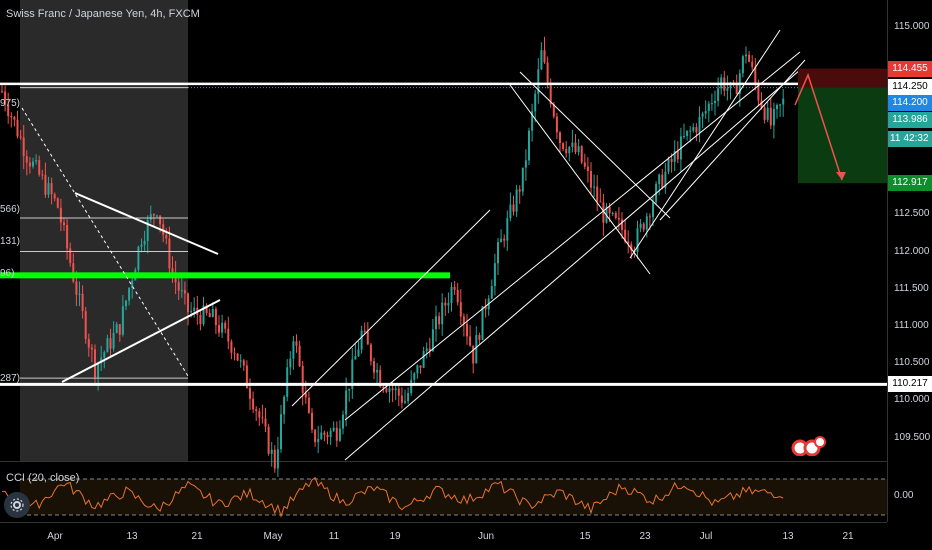 The height and width of the screenshot is (550, 932). Describe the element at coordinates (910, 87) in the screenshot. I see `resistance-price-label: 114.250` at that location.